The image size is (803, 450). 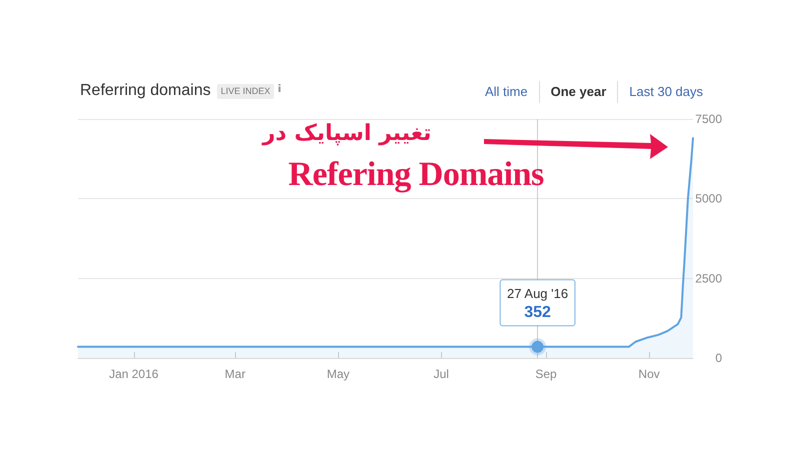 What do you see at coordinates (235, 374) in the screenshot?
I see `x-tick-label: Mar` at bounding box center [235, 374].